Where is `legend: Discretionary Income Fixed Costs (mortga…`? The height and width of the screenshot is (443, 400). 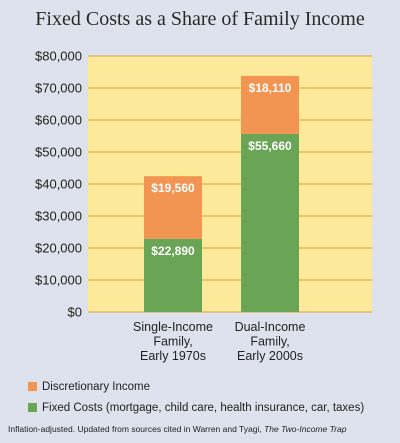 legend: Discretionary Income Fixed Costs (mortga… is located at coordinates (214, 397).